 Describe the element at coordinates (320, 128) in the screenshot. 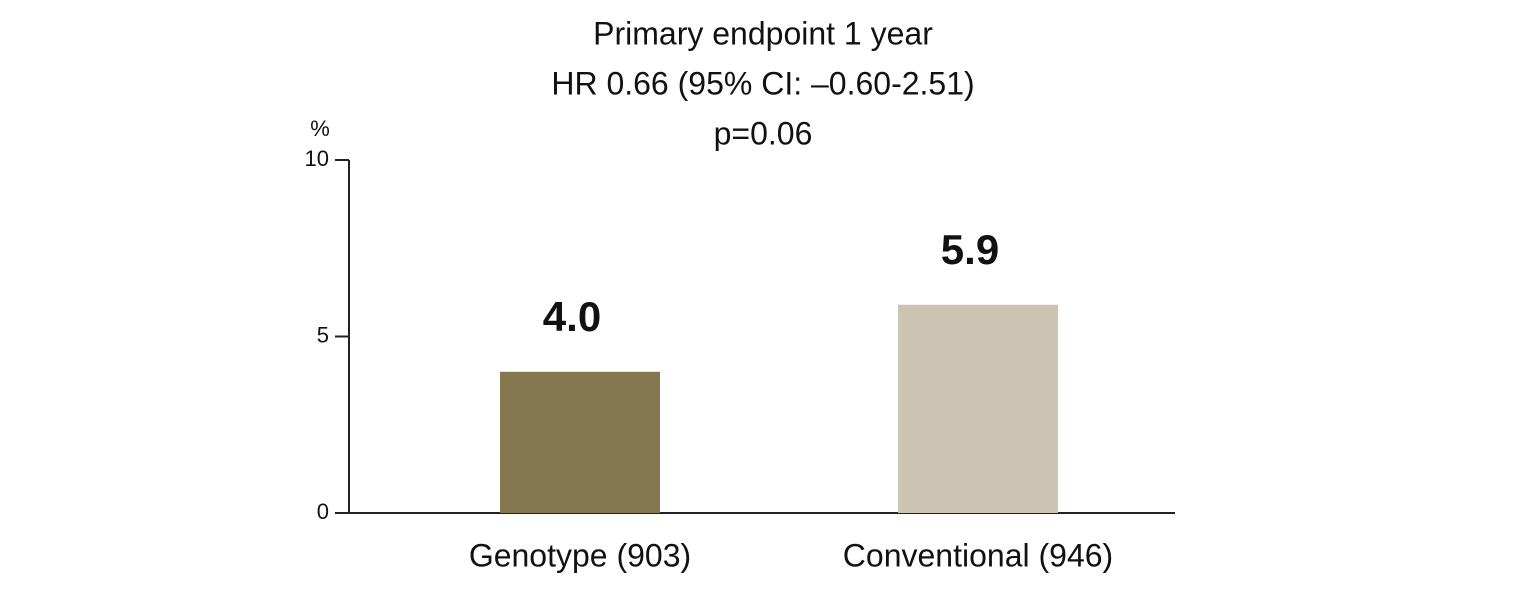

I see `y-axis-label: %` at that location.